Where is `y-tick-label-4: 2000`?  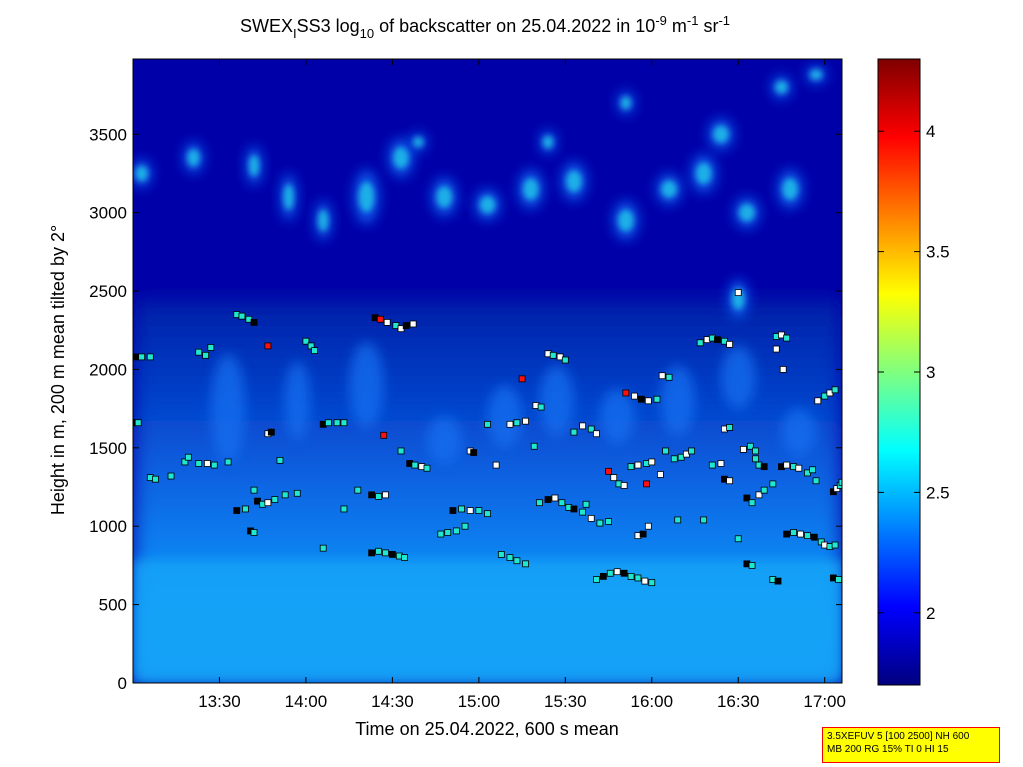
y-tick-label-4: 2000 is located at coordinates (108, 369).